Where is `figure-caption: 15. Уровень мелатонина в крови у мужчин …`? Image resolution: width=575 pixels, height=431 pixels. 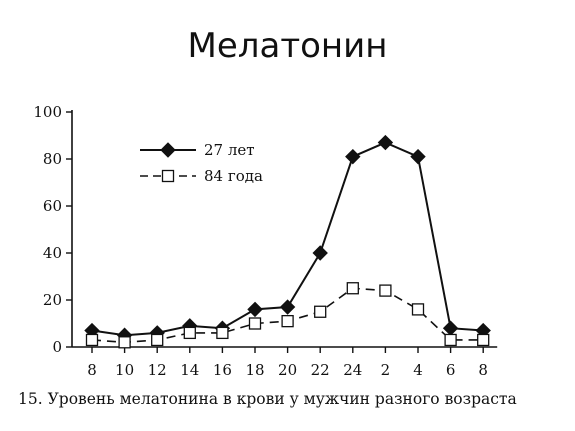
figure-caption: 15. Уровень мелатонина в крови у мужчин … is located at coordinates (267, 399).